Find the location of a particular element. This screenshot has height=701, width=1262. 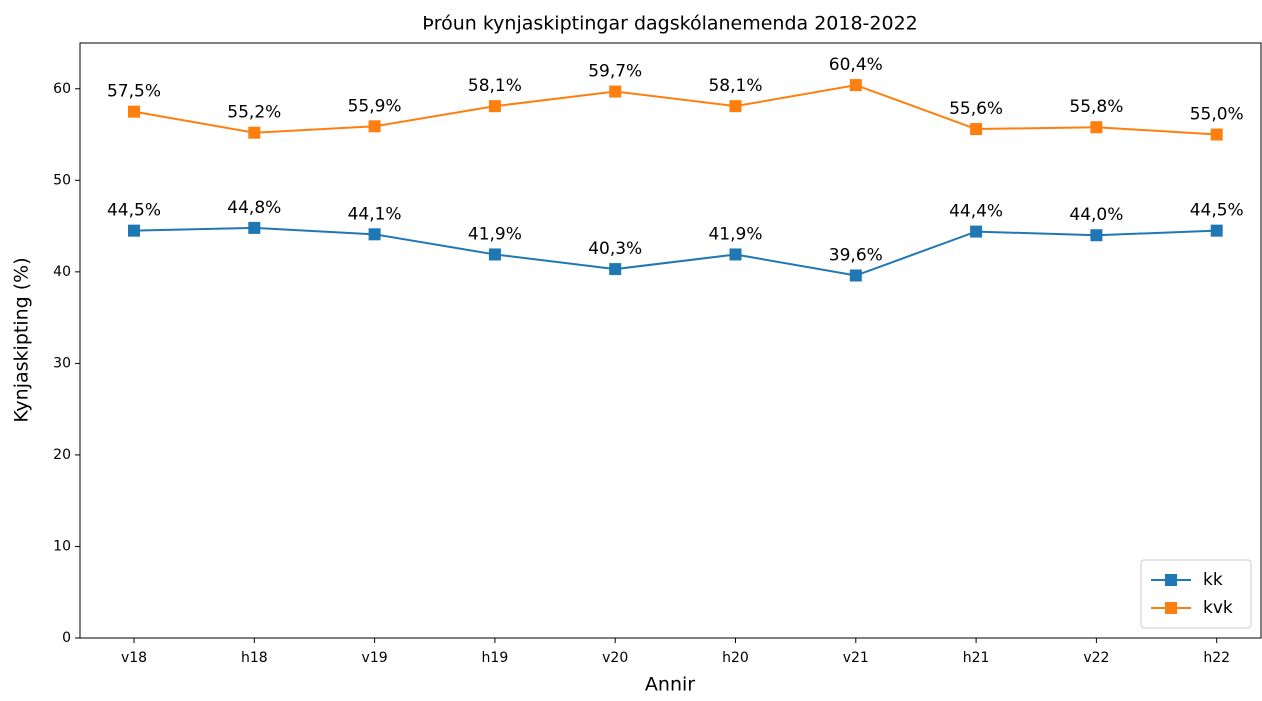

value-label: 59,7% is located at coordinates (615, 72).